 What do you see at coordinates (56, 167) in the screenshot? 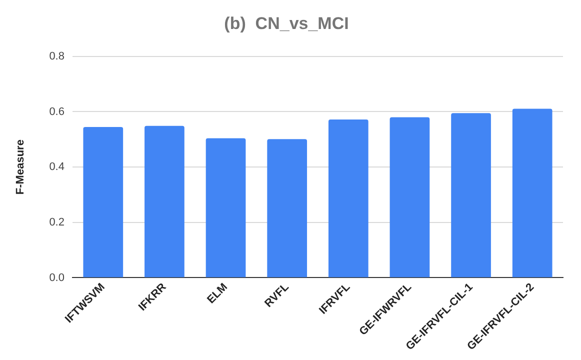
I see `y-tick-label: 0.4` at bounding box center [56, 167].